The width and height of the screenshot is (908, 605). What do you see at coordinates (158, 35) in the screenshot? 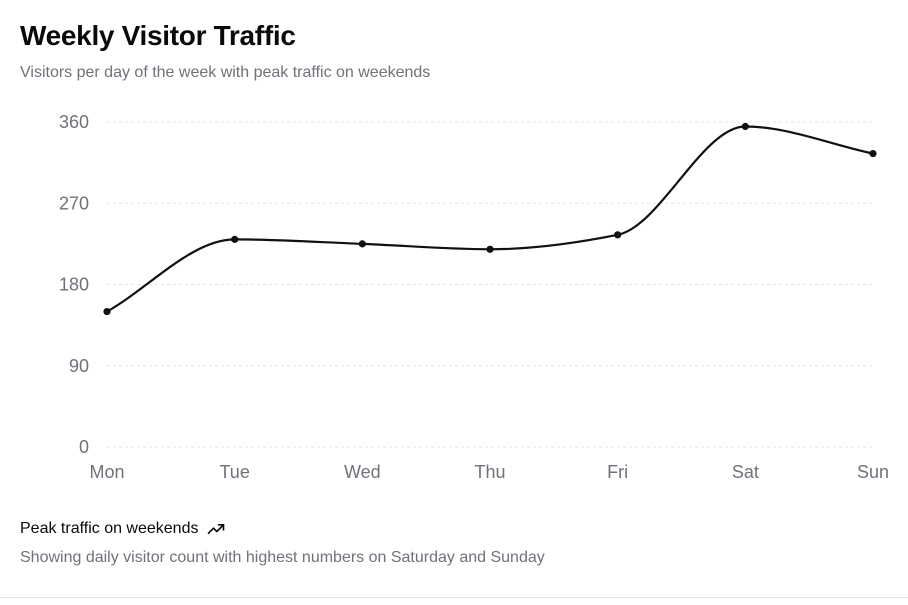
I see `chart-title: Weekly Visitor Traffic` at bounding box center [158, 35].